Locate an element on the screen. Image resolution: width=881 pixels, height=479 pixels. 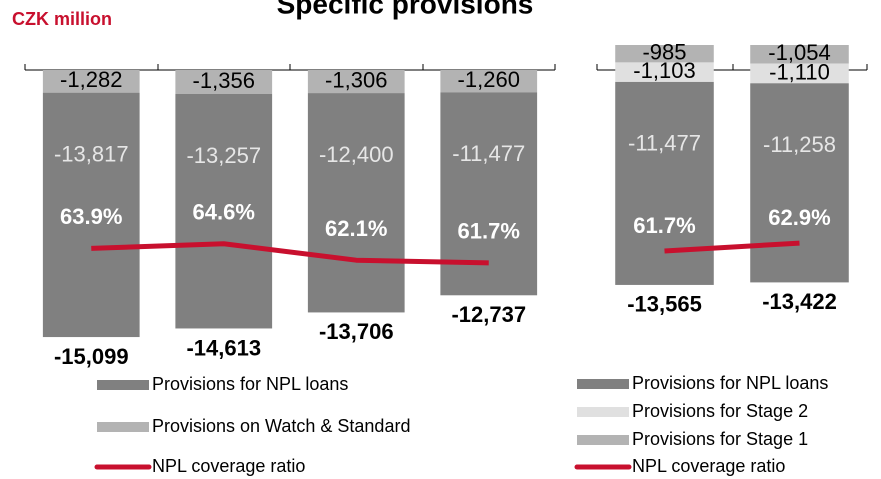
ratio-label: 64.6% is located at coordinates (224, 212).